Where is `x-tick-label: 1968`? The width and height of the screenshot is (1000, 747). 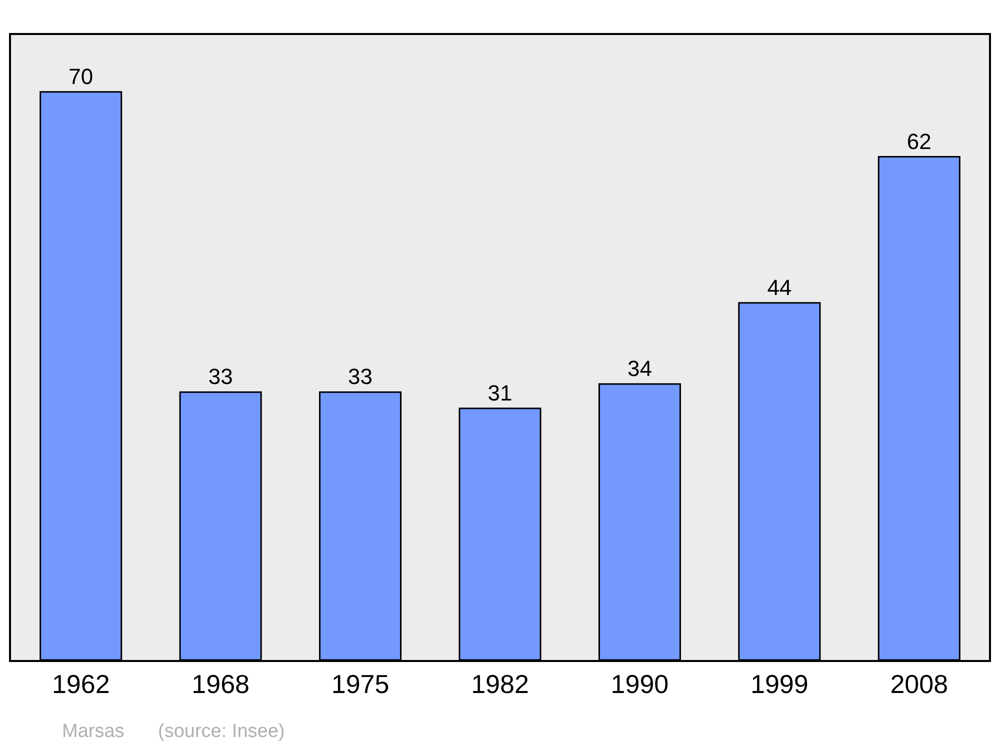 x-tick-label: 1968 is located at coordinates (221, 684).